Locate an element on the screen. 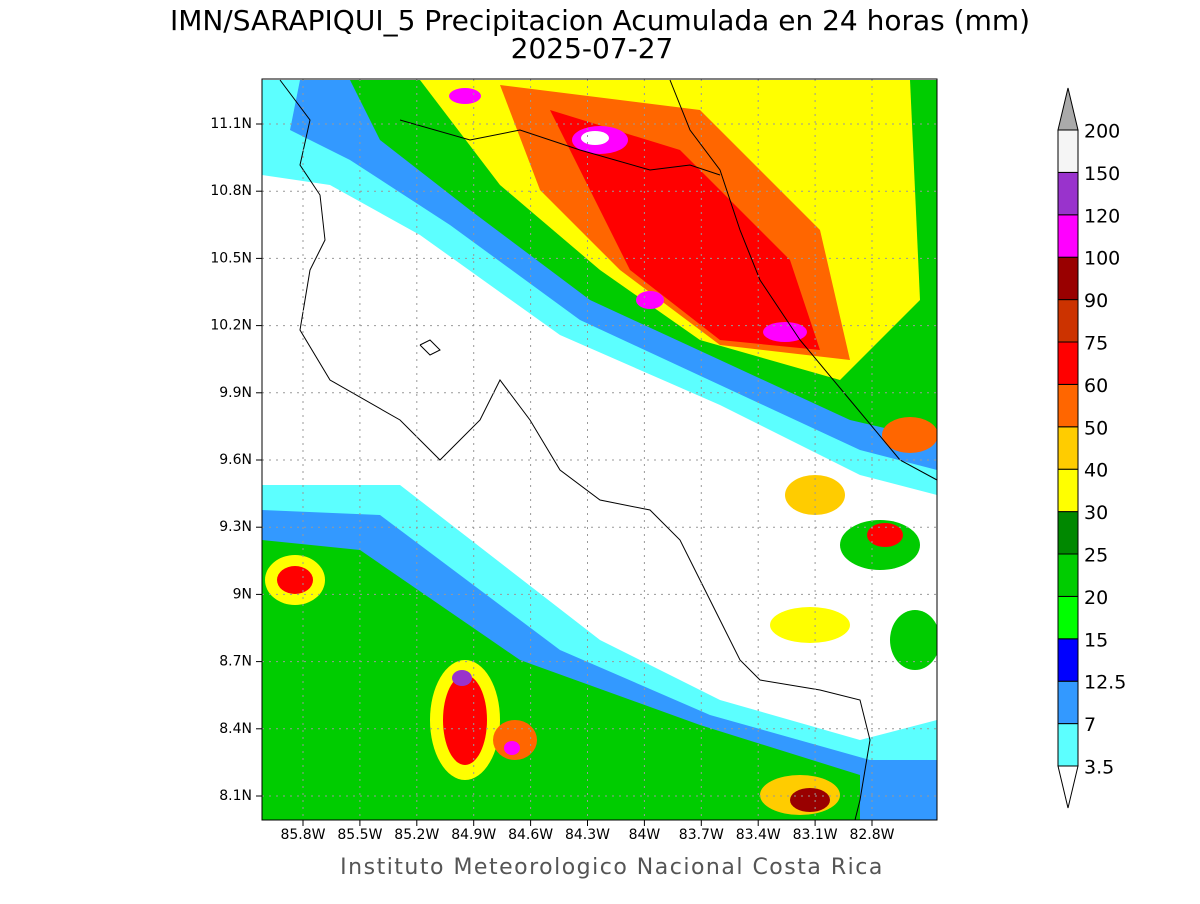 This screenshot has width=1200, height=904. colorbar-label: 20 is located at coordinates (1096, 598).